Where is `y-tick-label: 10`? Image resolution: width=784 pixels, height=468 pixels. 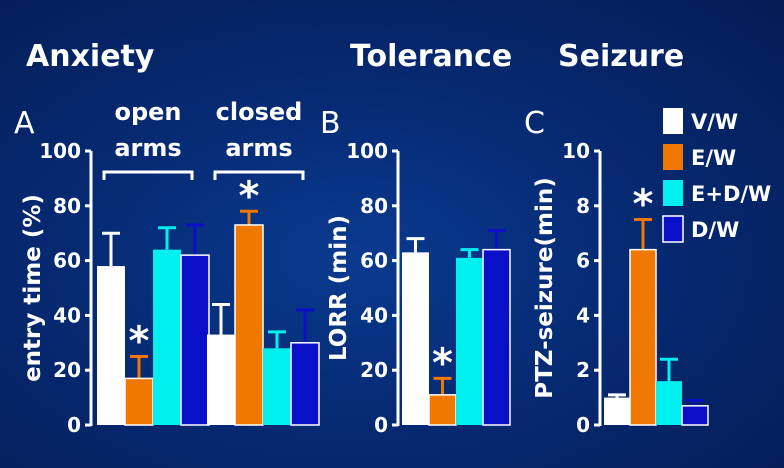
y-tick-label: 10 is located at coordinates (576, 151).